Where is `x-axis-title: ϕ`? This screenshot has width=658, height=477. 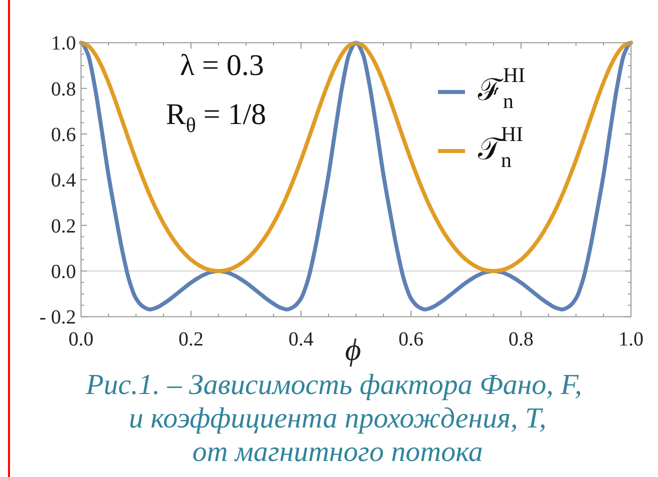 x-axis-title: ϕ is located at coordinates (353, 349).